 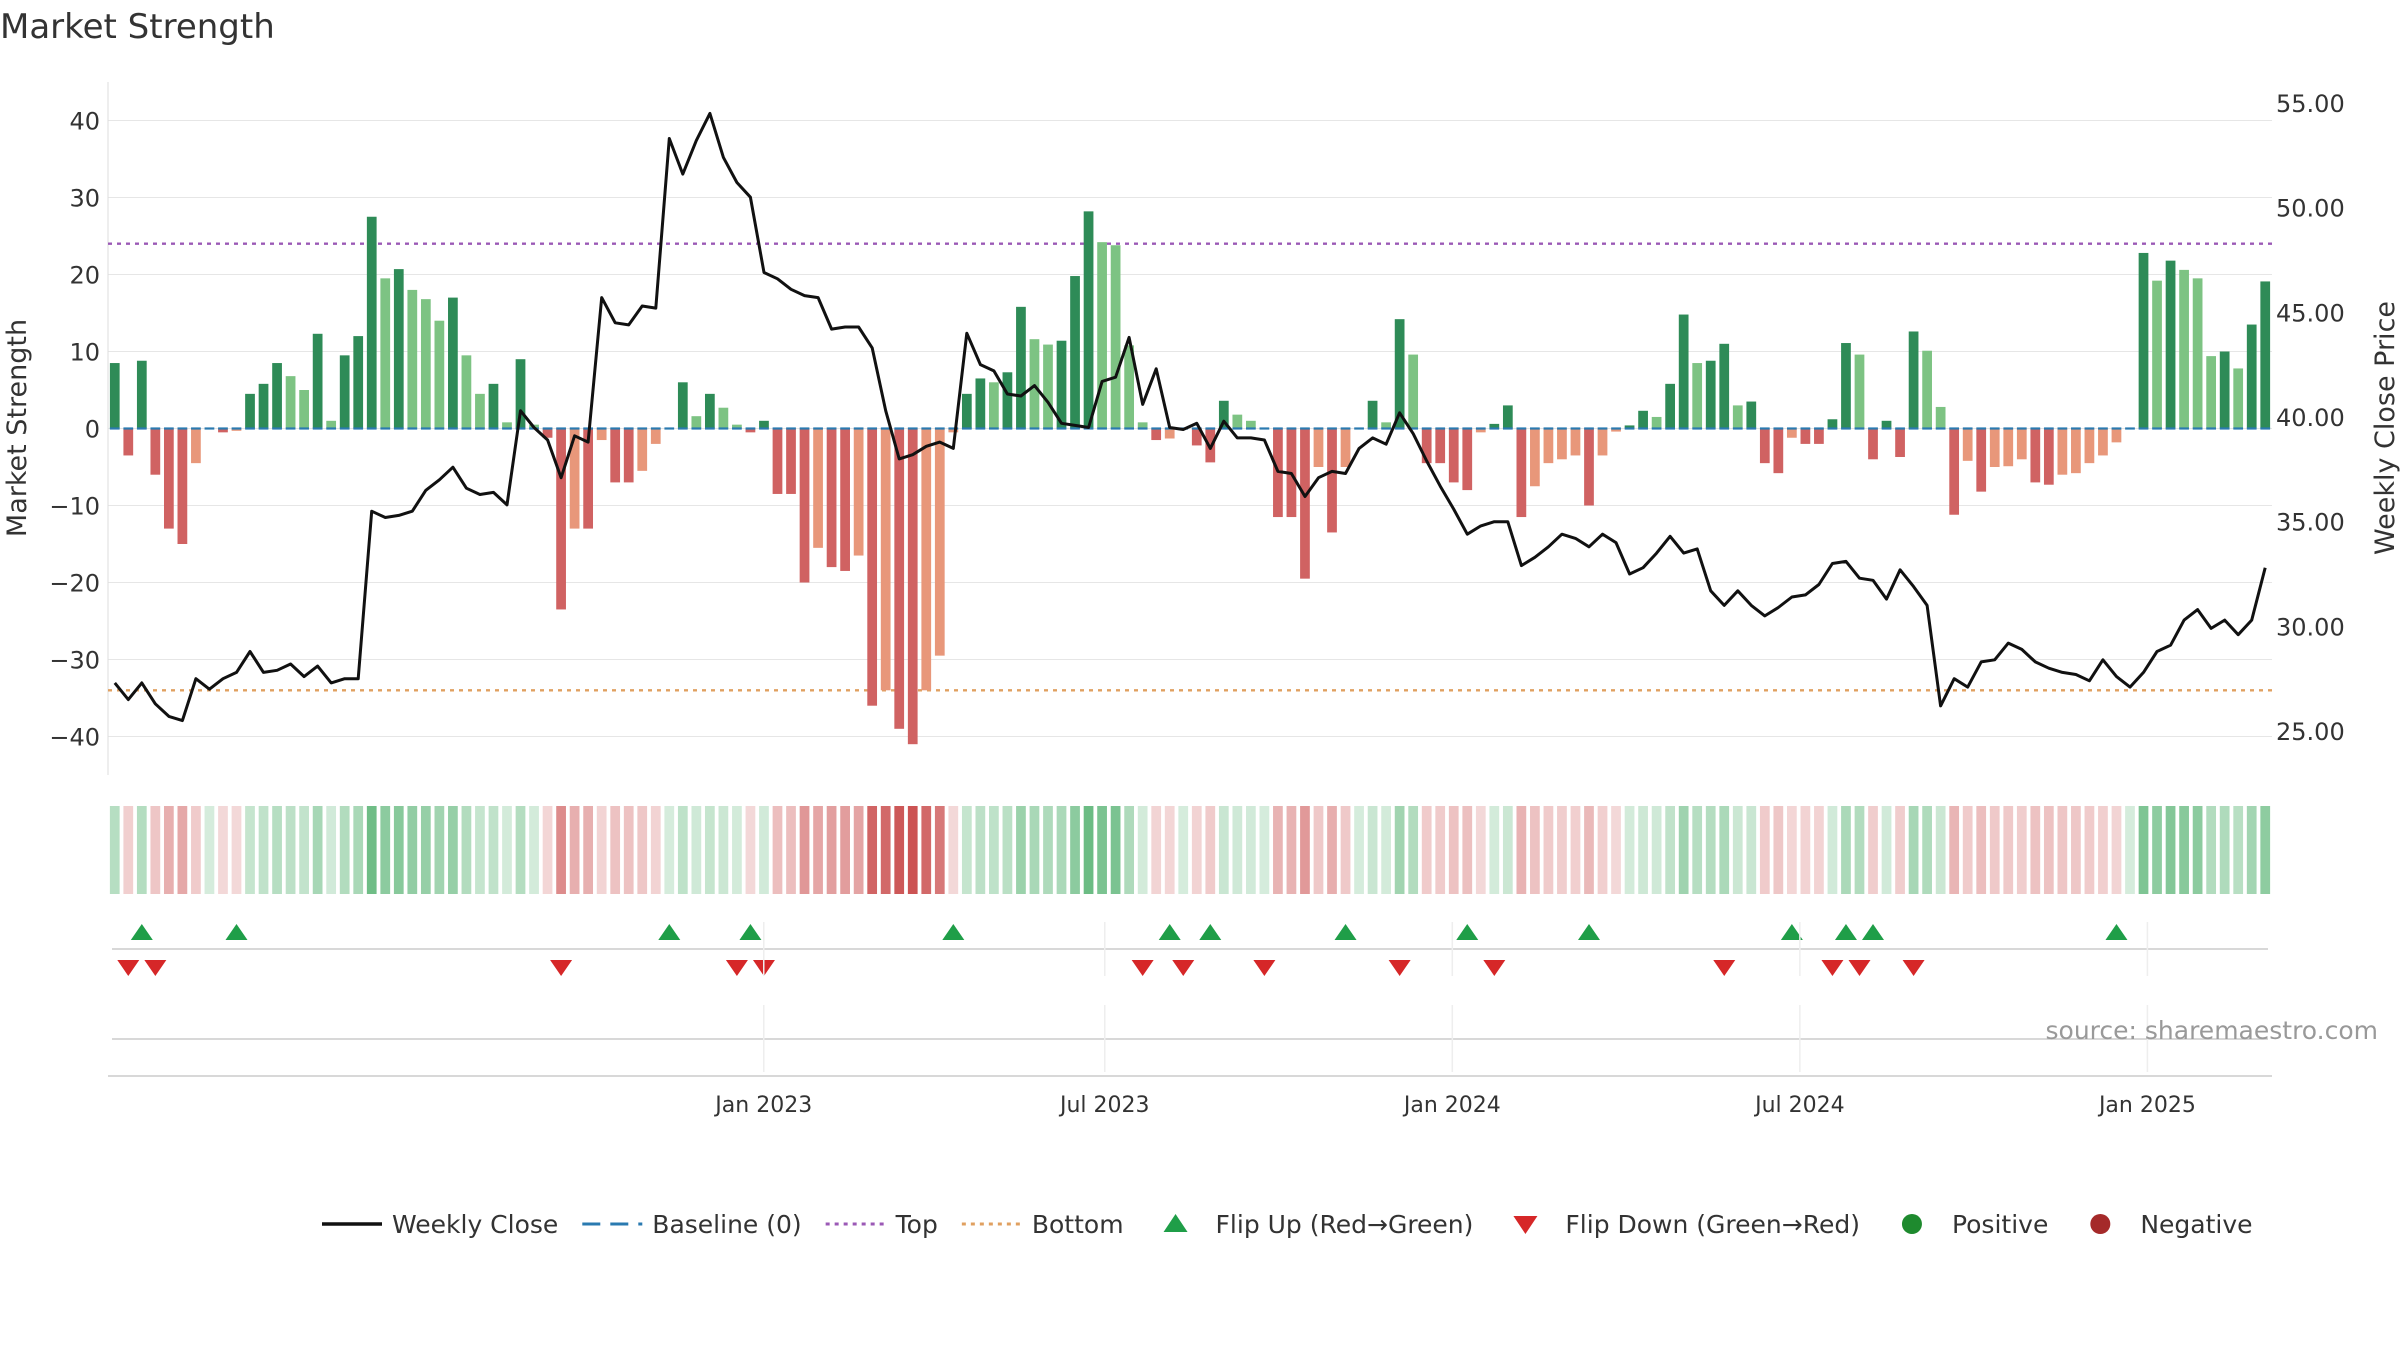 What do you see at coordinates (1078, 1224) in the screenshot?
I see `legend-label: Bottom` at bounding box center [1078, 1224].